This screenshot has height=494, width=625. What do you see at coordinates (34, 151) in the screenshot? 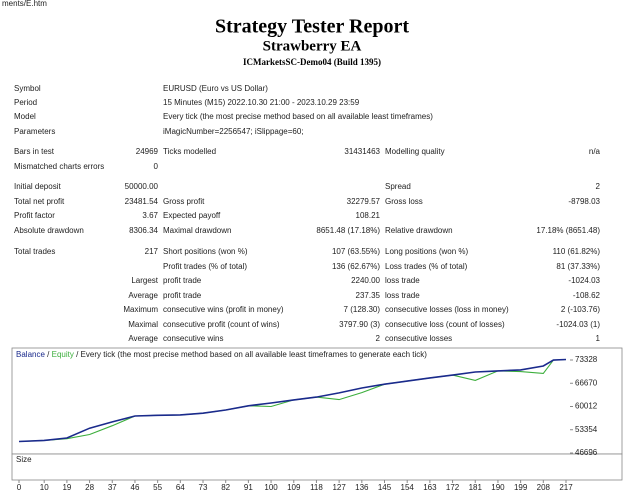
I see `stat-label: Bars in test` at bounding box center [34, 151].